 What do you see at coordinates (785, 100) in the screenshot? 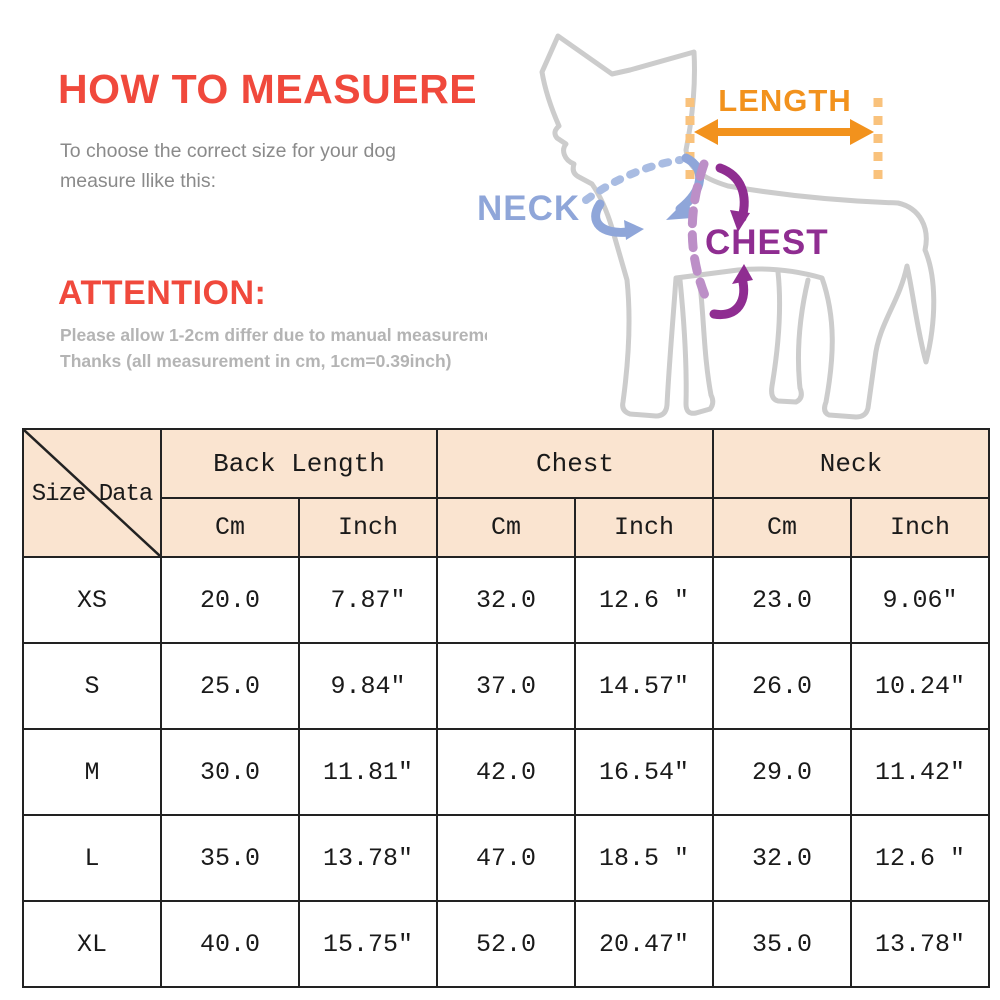
I see `length-label: LENGTH` at bounding box center [785, 100].